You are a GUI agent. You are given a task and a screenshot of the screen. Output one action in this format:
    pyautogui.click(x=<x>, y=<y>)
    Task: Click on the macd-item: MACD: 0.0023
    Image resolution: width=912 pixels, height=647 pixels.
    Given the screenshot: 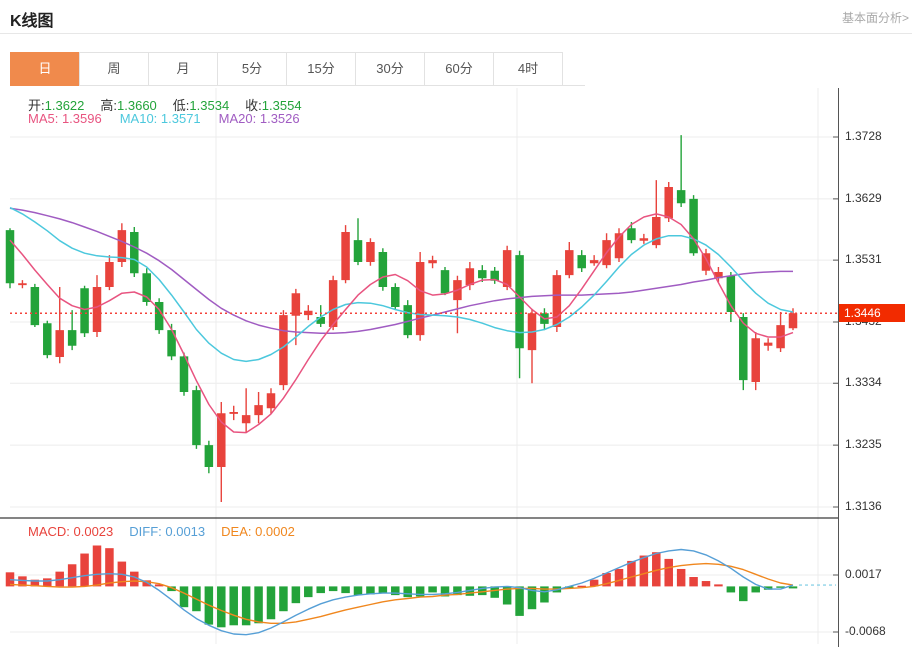 What is the action you would take?
    pyautogui.click(x=71, y=531)
    